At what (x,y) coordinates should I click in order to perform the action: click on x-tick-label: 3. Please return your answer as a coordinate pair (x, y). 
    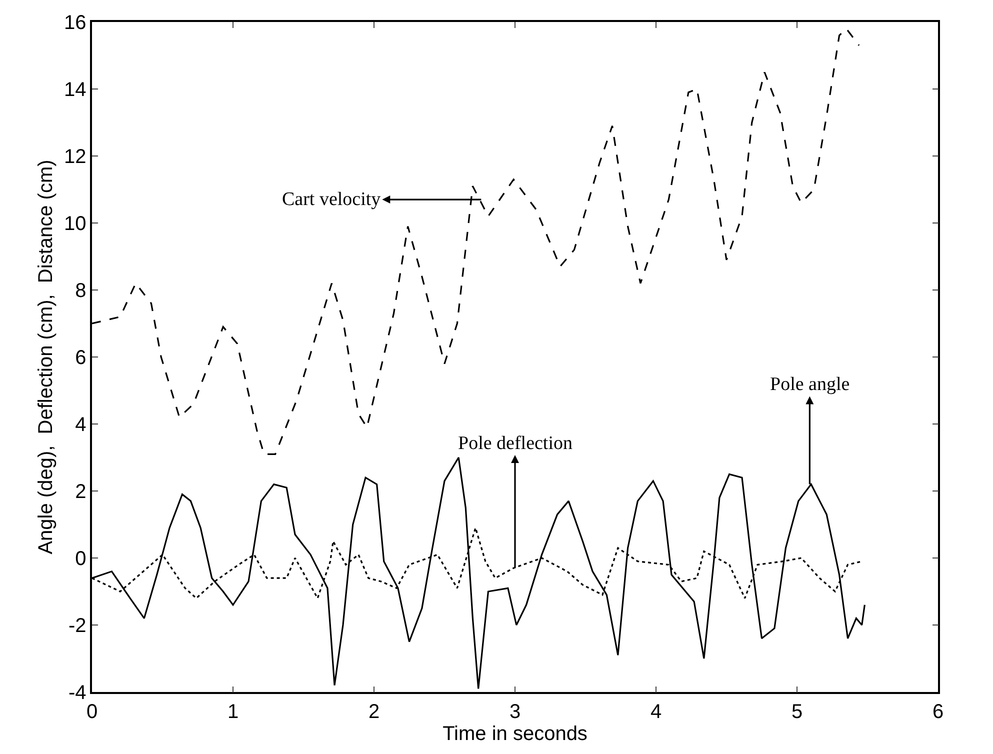
    Looking at the image, I should click on (515, 711).